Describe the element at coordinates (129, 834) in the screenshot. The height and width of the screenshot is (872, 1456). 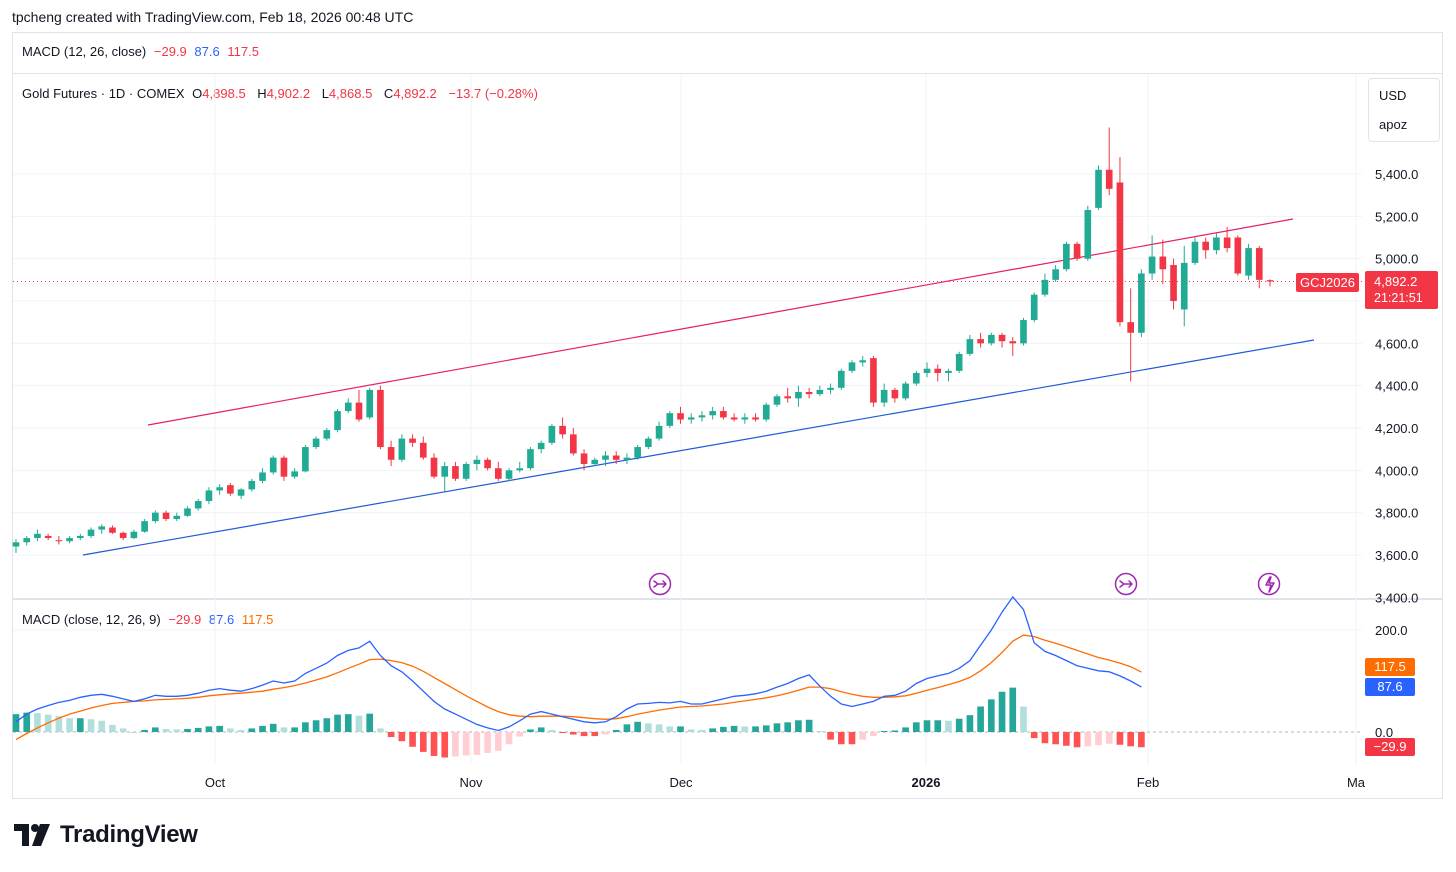
I see `brand-name: TradingView` at that location.